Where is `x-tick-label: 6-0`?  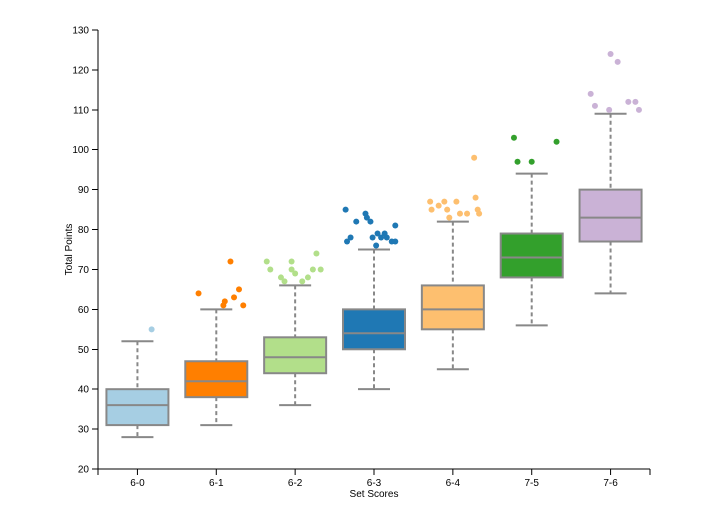
x-tick-label: 6-0 is located at coordinates (137, 483).